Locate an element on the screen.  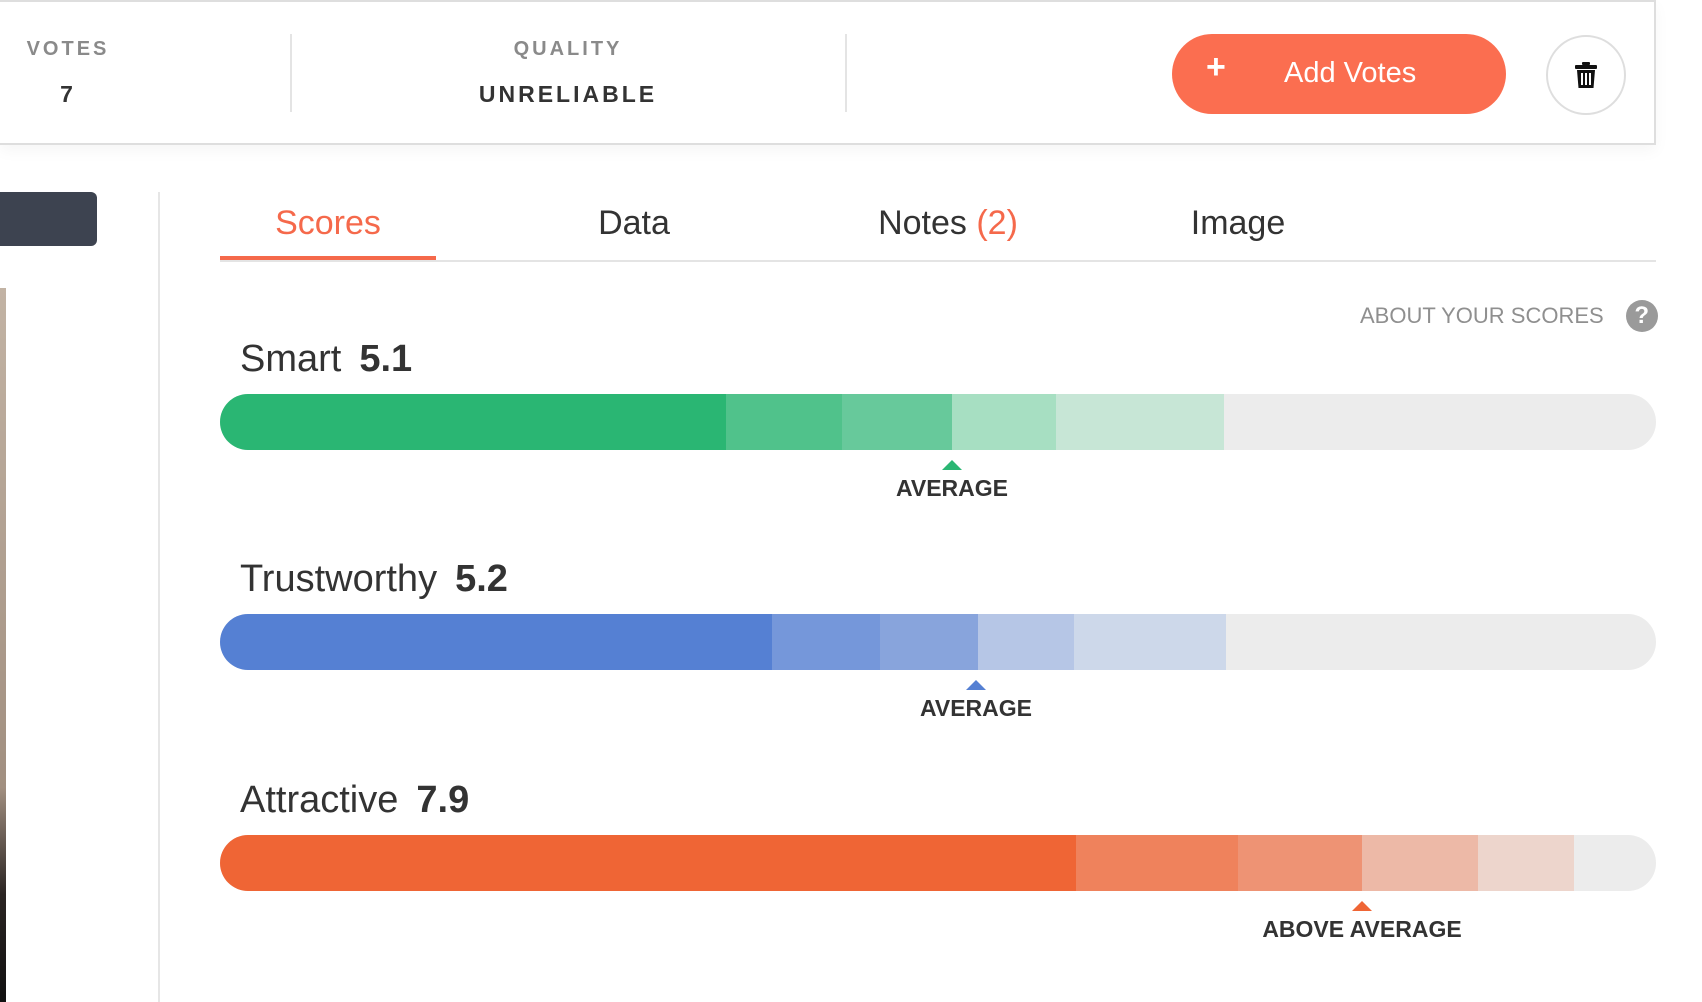
plus-icon: + is located at coordinates (1216, 67).